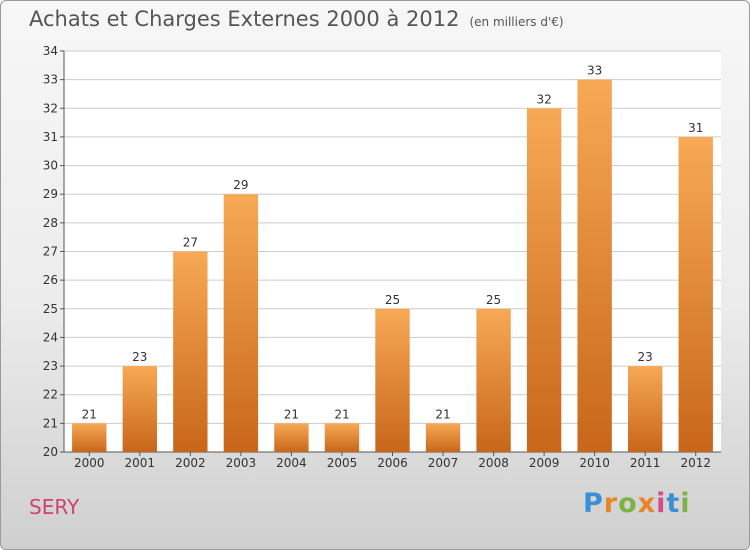 The width and height of the screenshot is (750, 550). Describe the element at coordinates (392, 463) in the screenshot. I see `x-tick-label: 2006` at that location.